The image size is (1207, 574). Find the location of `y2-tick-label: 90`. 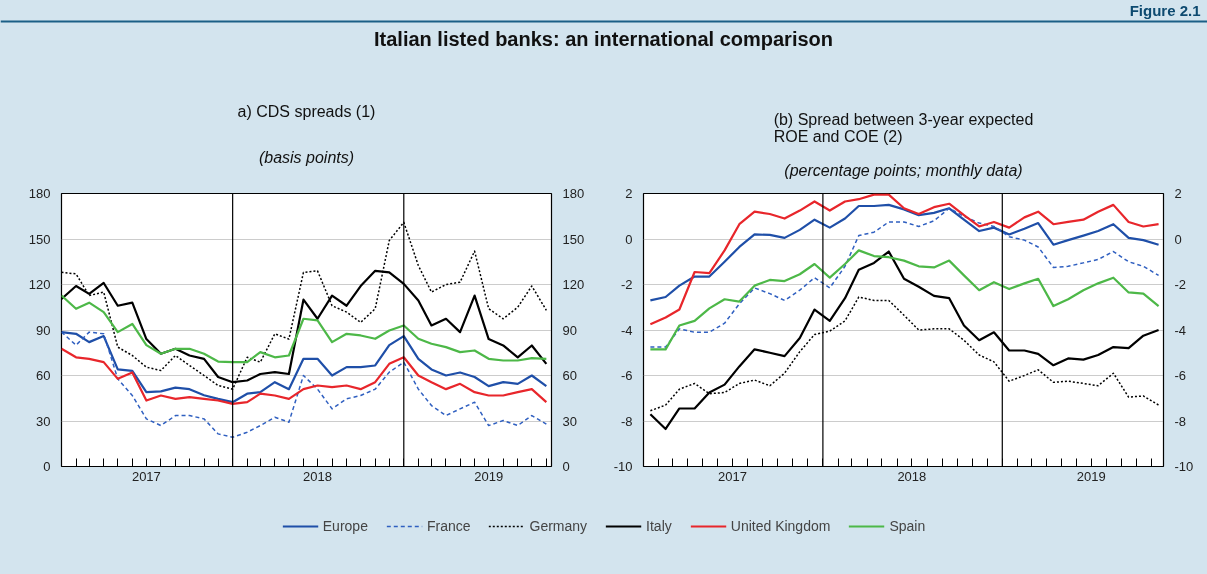

y2-tick-label: 90 is located at coordinates (569, 330).